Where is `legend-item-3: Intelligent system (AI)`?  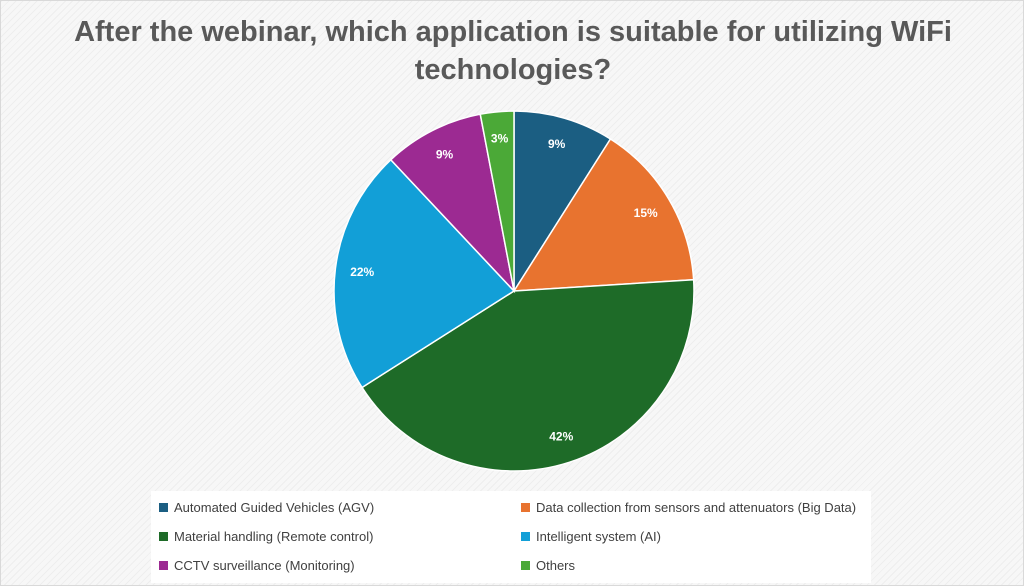 legend-item-3: Intelligent system (AI) is located at coordinates (591, 536).